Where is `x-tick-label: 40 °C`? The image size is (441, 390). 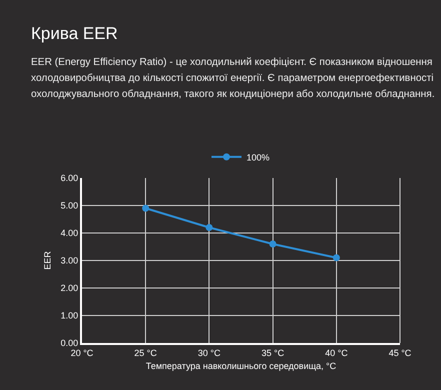
x-tick-label: 40 °C is located at coordinates (336, 353).